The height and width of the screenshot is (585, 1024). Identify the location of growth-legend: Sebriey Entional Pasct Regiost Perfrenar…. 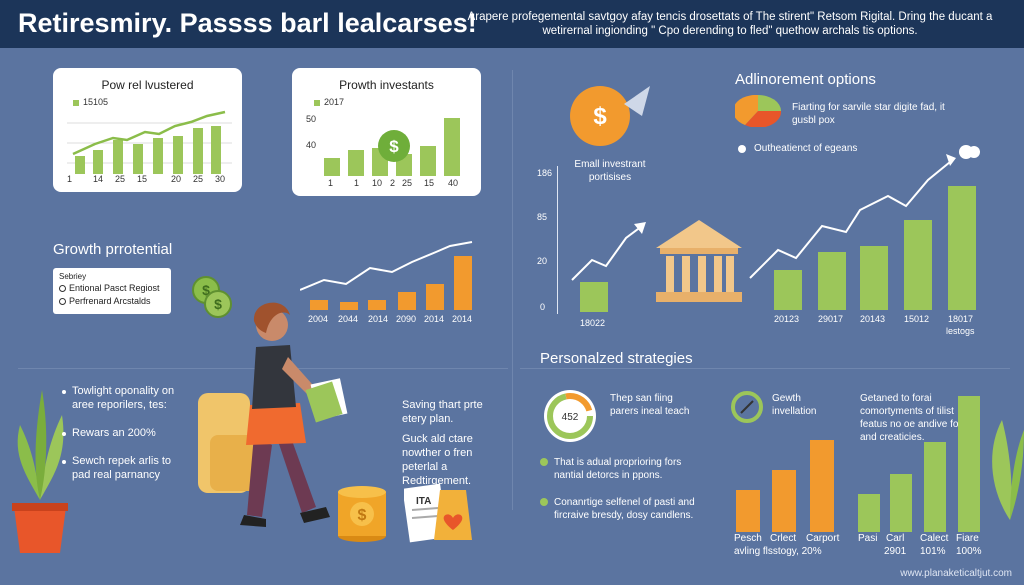
(112, 291).